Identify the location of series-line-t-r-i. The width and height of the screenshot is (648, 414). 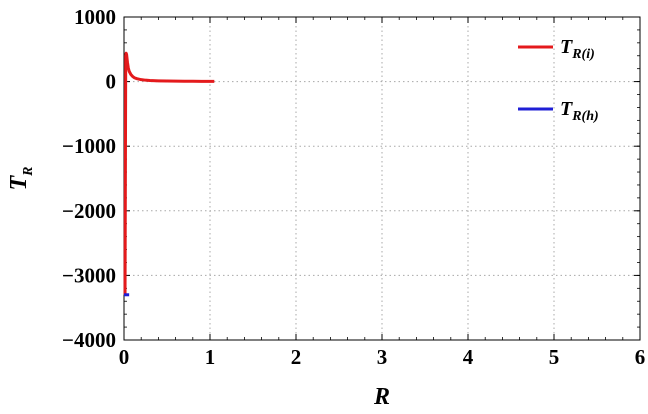
(169, 173).